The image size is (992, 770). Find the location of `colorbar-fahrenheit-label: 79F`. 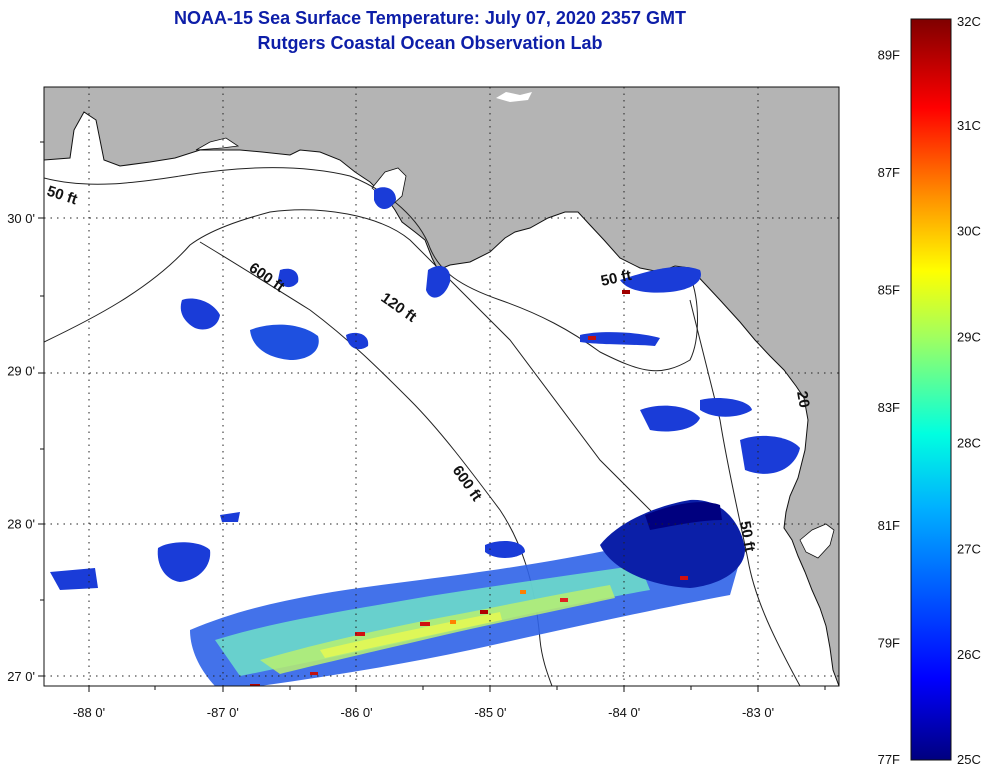

colorbar-fahrenheit-label: 79F is located at coordinates (889, 642).